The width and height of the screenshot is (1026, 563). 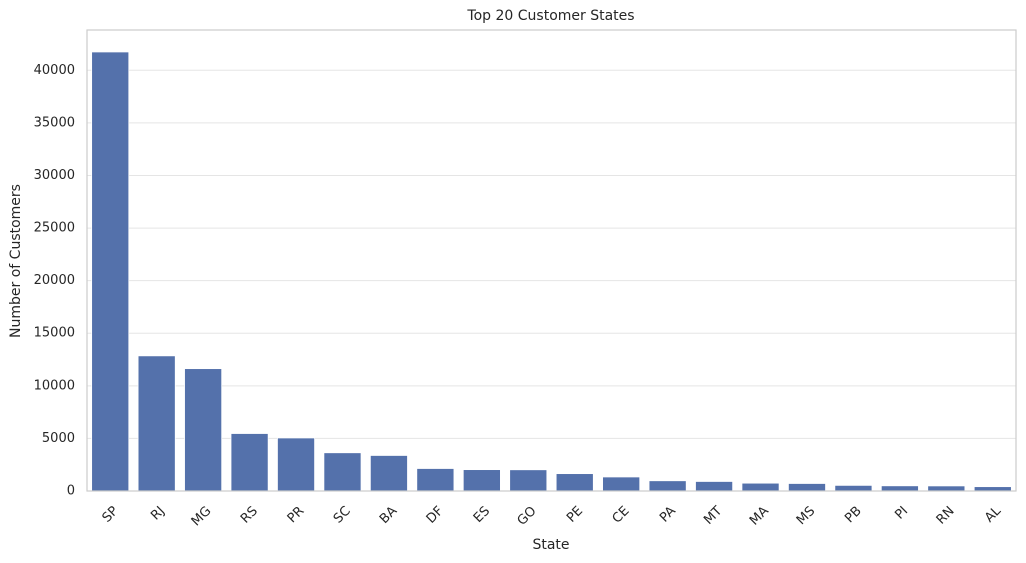 I want to click on x-tick-label: RJ, so click(x=158, y=514).